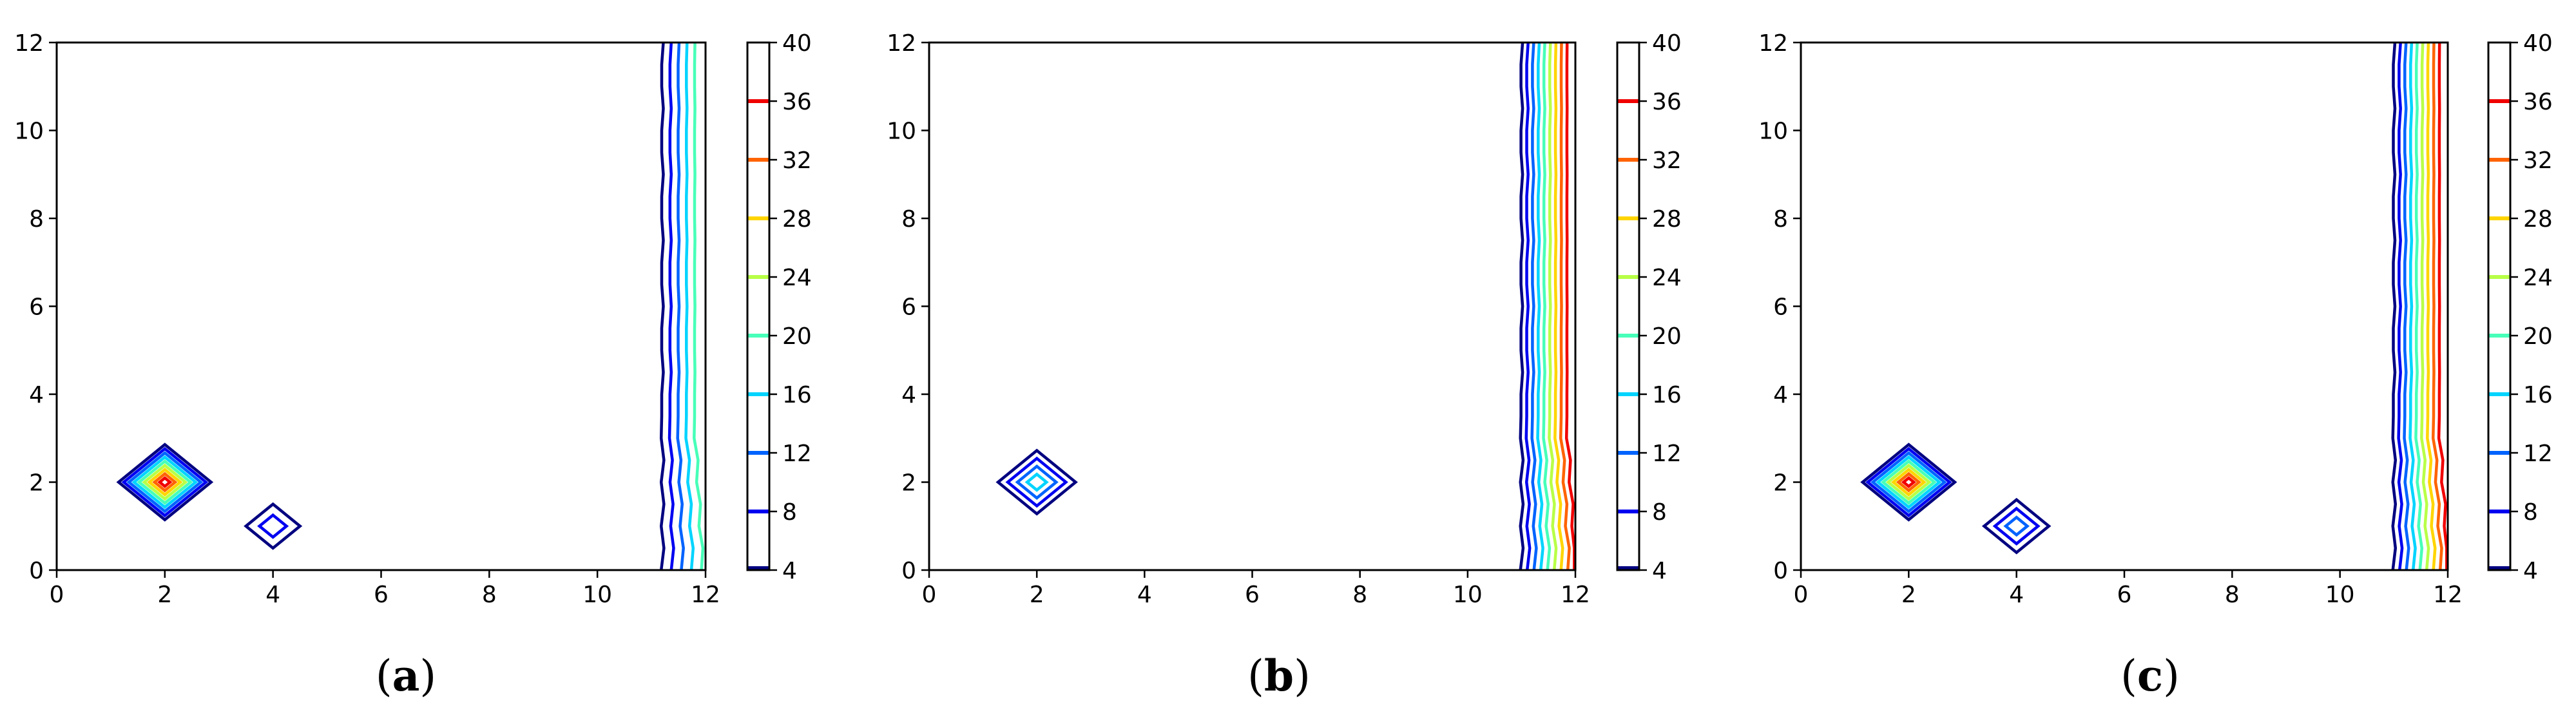 Image resolution: width=2576 pixels, height=706 pixels. Describe the element at coordinates (797, 220) in the screenshot. I see `colorbar-tick-label: 28` at that location.